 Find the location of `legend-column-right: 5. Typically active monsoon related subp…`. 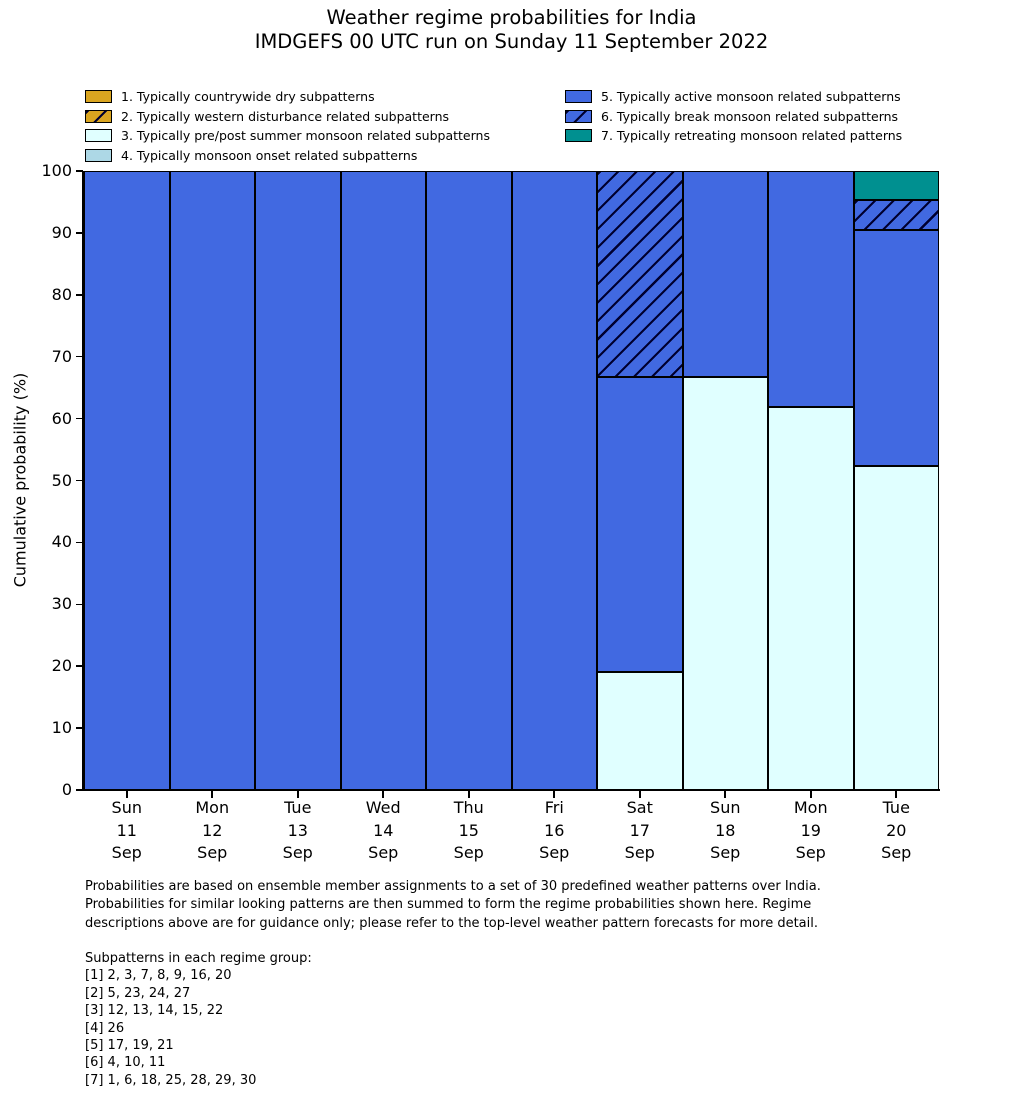

legend-column-right: 5. Typically active monsoon related subp… is located at coordinates (733, 116).